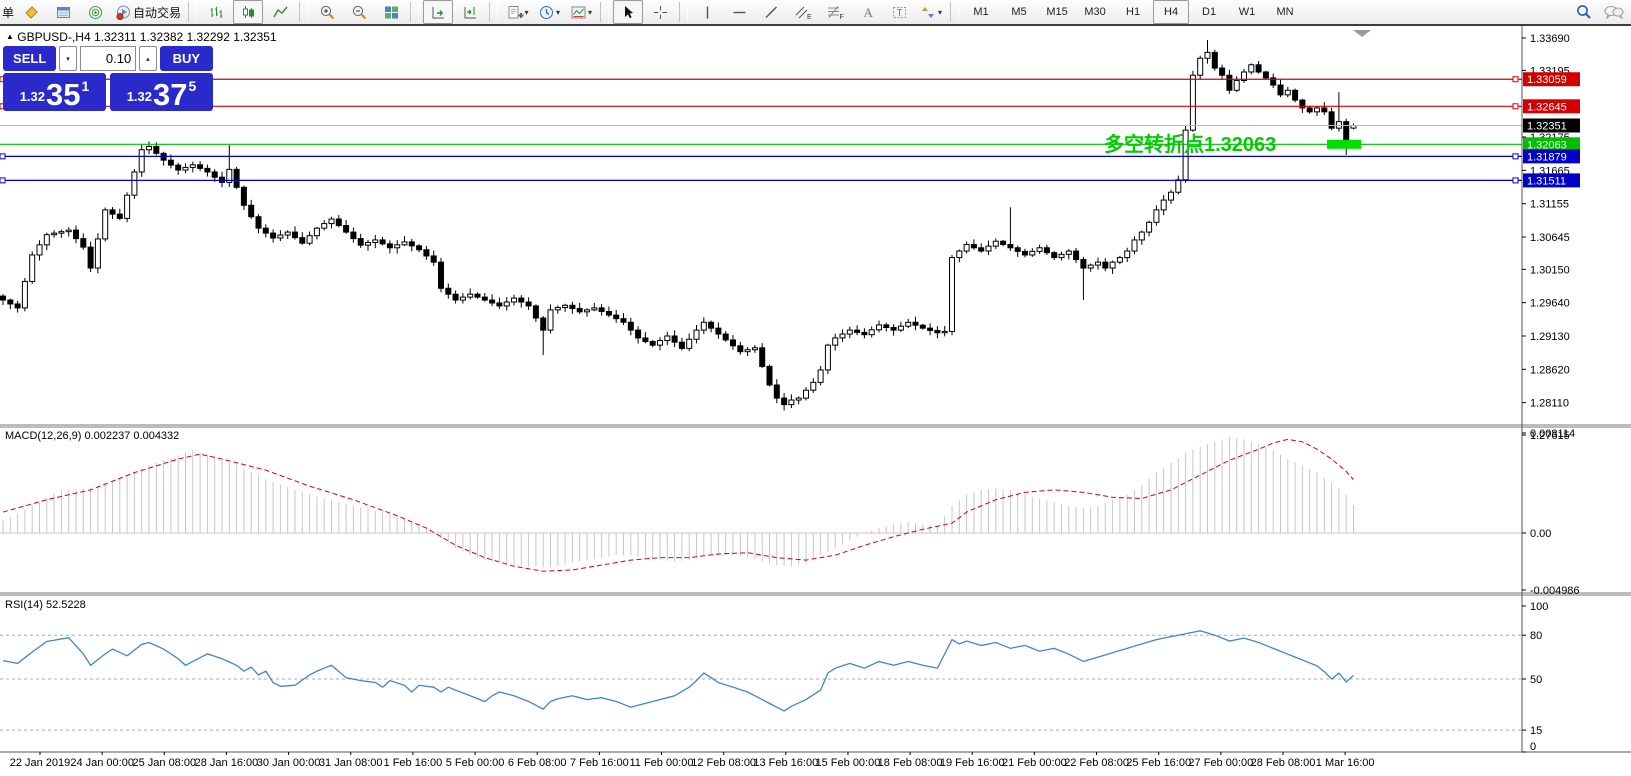 Image resolution: width=1631 pixels, height=776 pixels. Describe the element at coordinates (139, 96) in the screenshot. I see `buy-price-prefix: 1.32` at that location.